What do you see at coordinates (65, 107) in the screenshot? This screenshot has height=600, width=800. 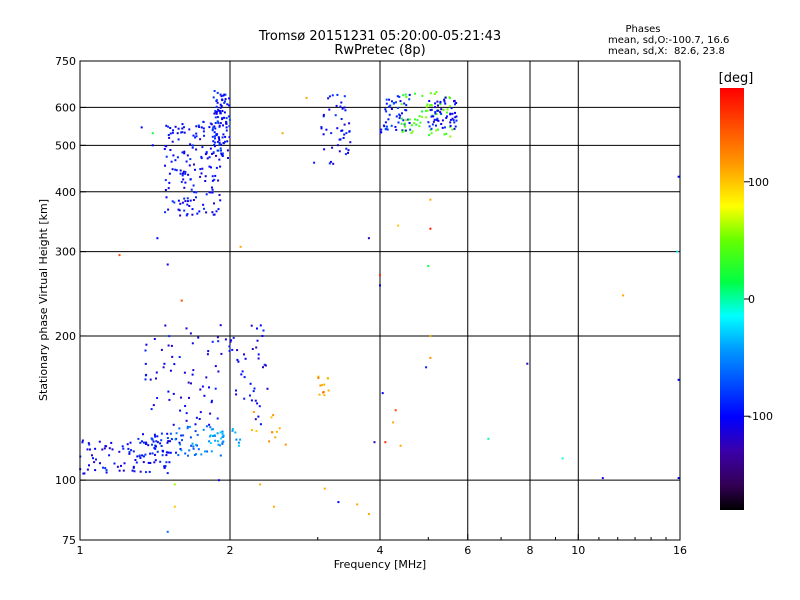 I see `y-tick-label: 600` at bounding box center [65, 107].